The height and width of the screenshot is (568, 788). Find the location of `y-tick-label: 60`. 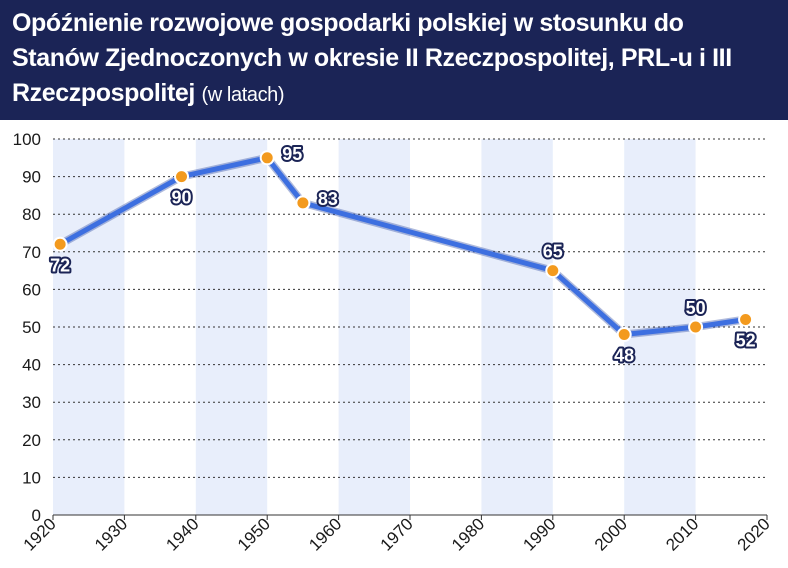

y-tick-label: 60 is located at coordinates (31, 289).